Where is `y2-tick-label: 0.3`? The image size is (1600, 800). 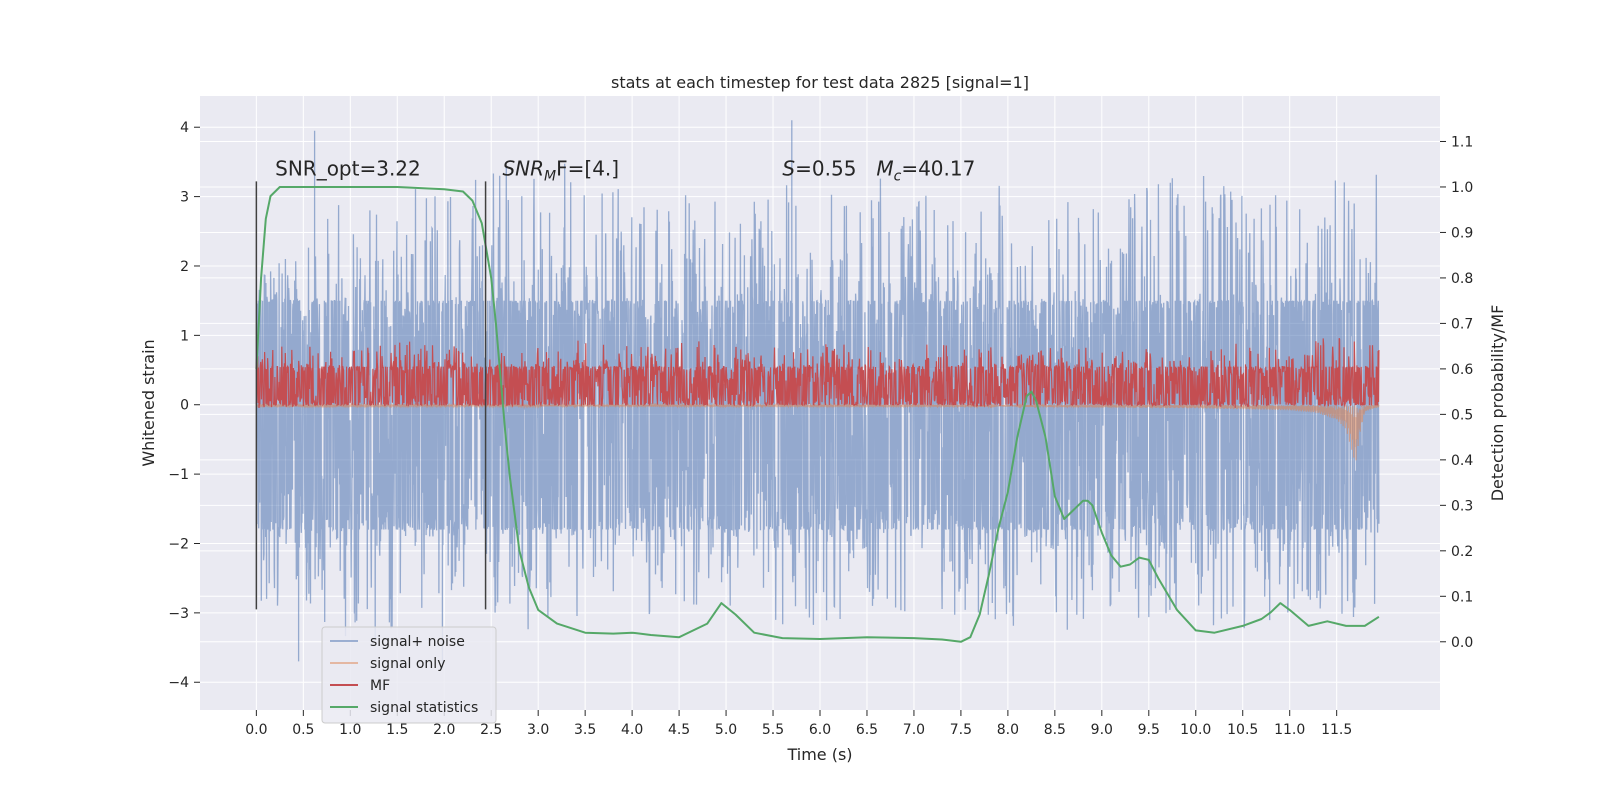 y2-tick-label: 0.3 is located at coordinates (1462, 506).